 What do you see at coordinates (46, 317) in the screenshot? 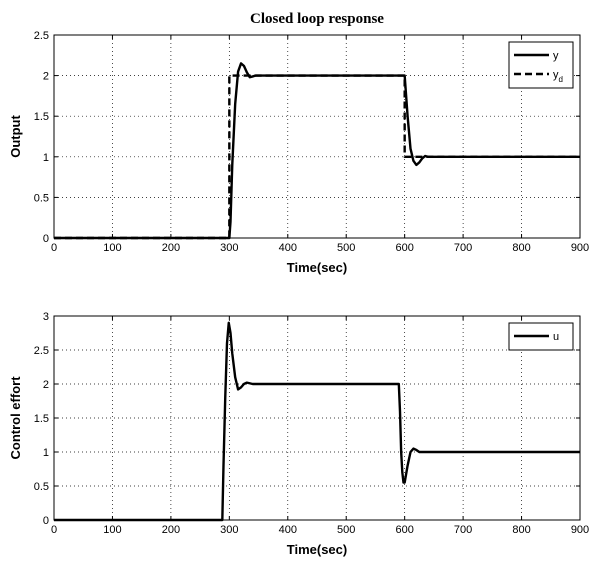
I see `y-tick-label: 3` at bounding box center [46, 317].